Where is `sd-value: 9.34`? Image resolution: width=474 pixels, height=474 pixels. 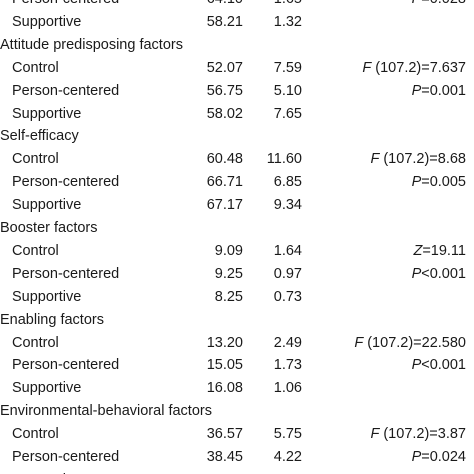 sd-value: 9.34 is located at coordinates (287, 205).